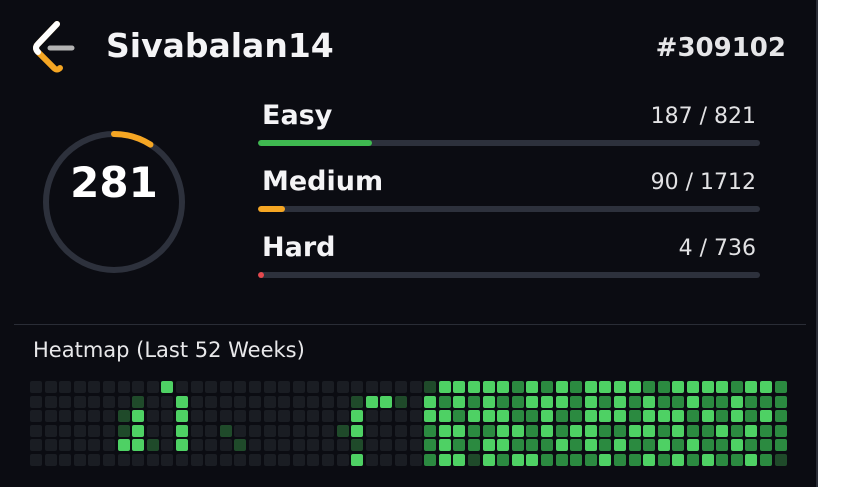 Image resolution: width=846 pixels, height=487 pixels. I want to click on divider, so click(410, 324).